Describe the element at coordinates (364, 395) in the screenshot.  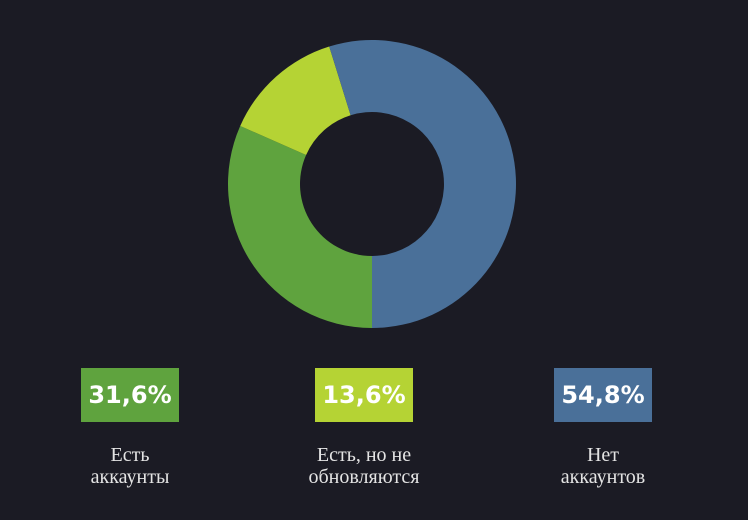
I see `value-label: 13,6%` at that location.